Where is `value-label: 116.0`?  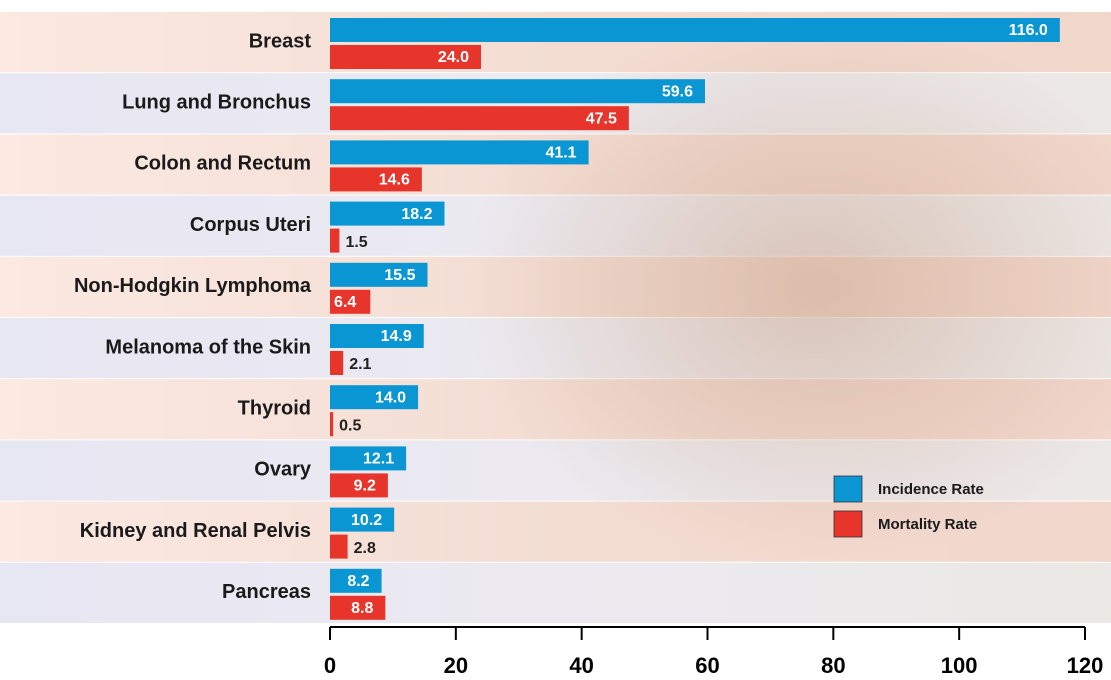 value-label: 116.0 is located at coordinates (1028, 30).